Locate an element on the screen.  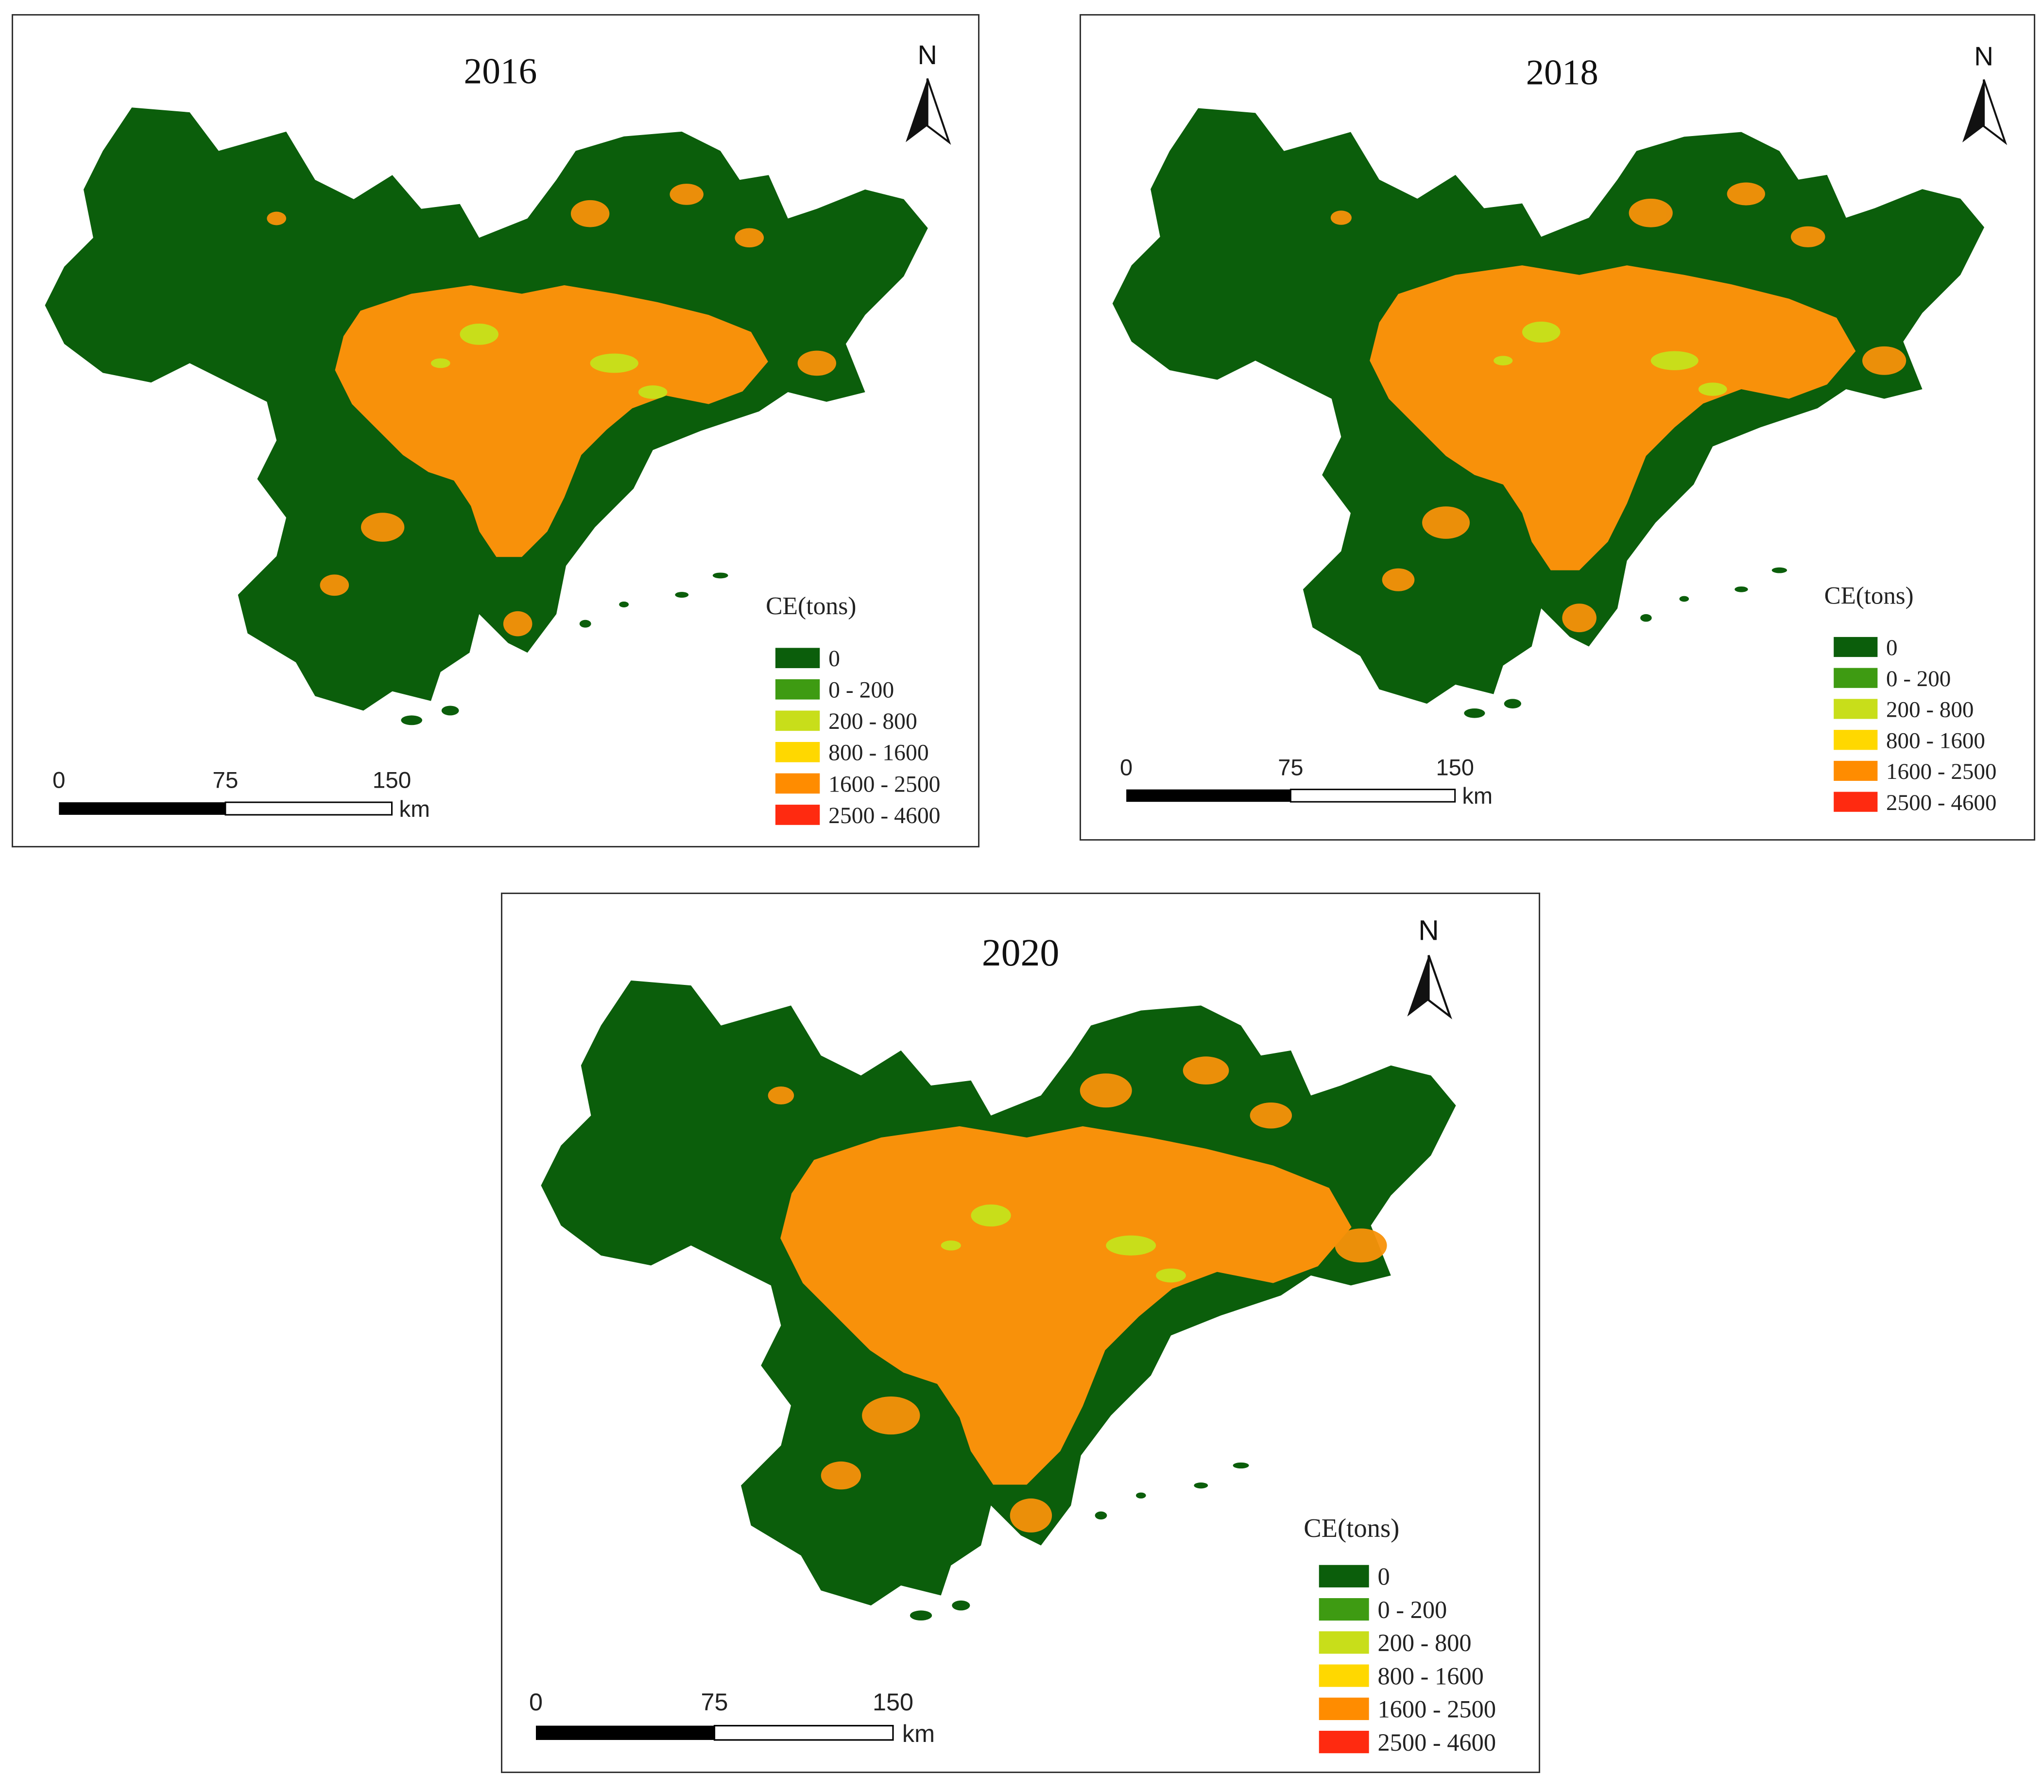
scale-tick-0: 0 is located at coordinates (59, 780).